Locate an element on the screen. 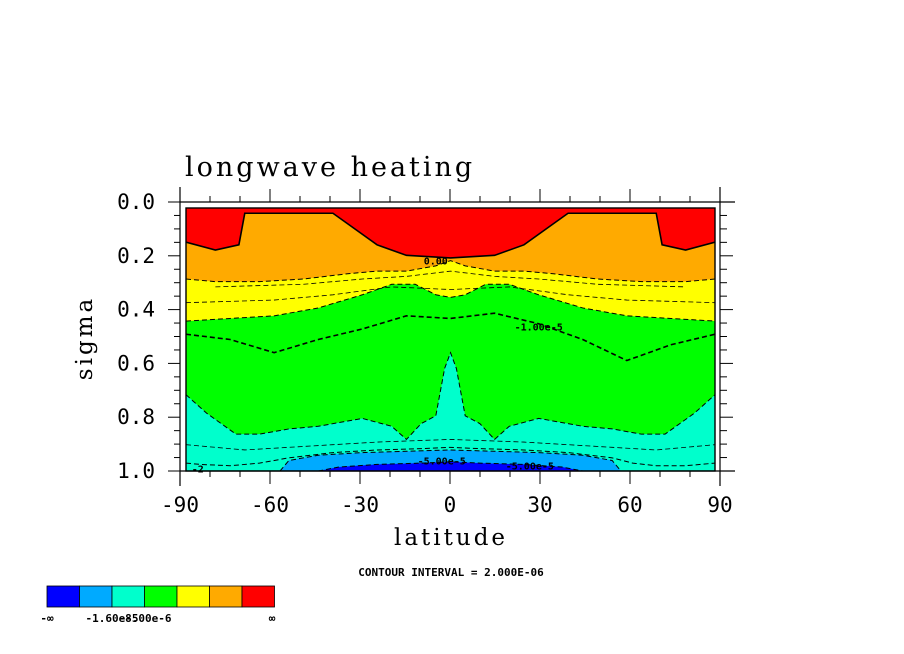 The image size is (904, 654). x-tick-label: -90 is located at coordinates (180, 505).